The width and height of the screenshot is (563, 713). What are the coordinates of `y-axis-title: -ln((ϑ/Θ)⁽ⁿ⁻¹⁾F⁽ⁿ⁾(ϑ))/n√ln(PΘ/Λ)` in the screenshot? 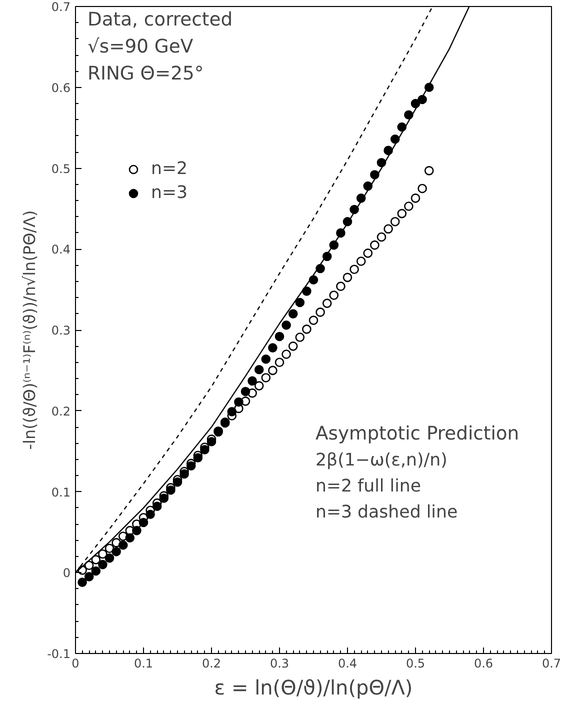 It's located at (30, 330).